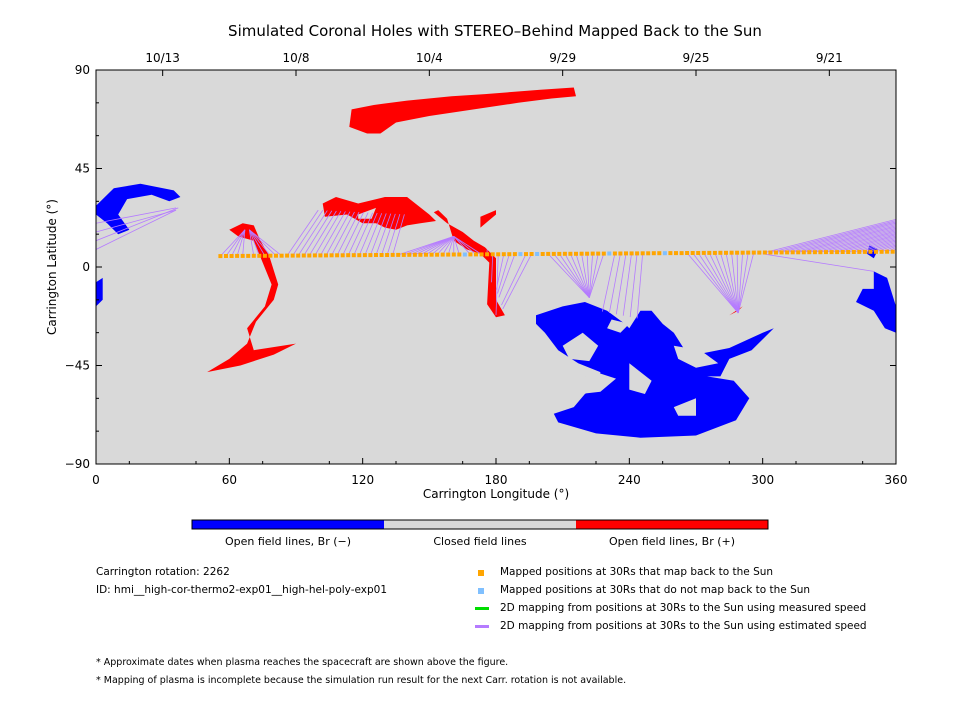 The height and width of the screenshot is (720, 960). Describe the element at coordinates (86, 267) in the screenshot. I see `y-tick-label-2: 0` at that location.